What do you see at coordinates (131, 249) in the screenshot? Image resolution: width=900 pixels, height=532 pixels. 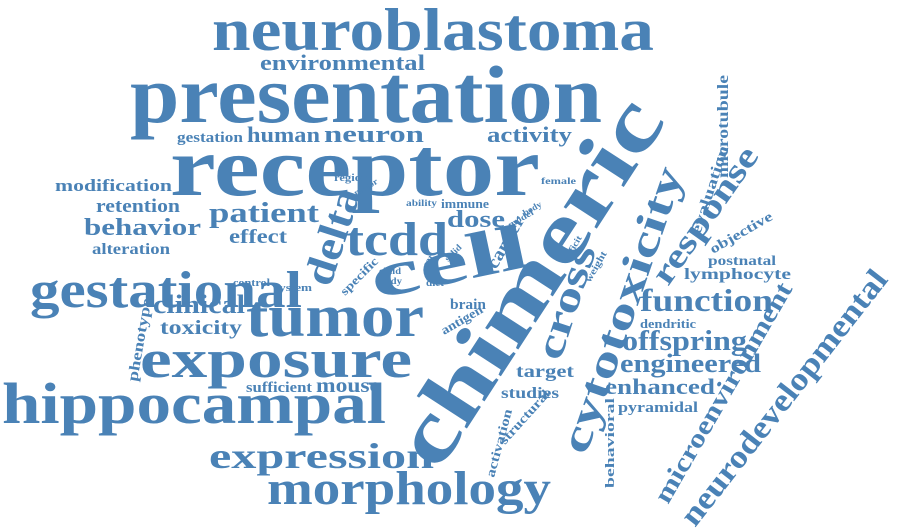 I see `word-alteration: alteration` at bounding box center [131, 249].